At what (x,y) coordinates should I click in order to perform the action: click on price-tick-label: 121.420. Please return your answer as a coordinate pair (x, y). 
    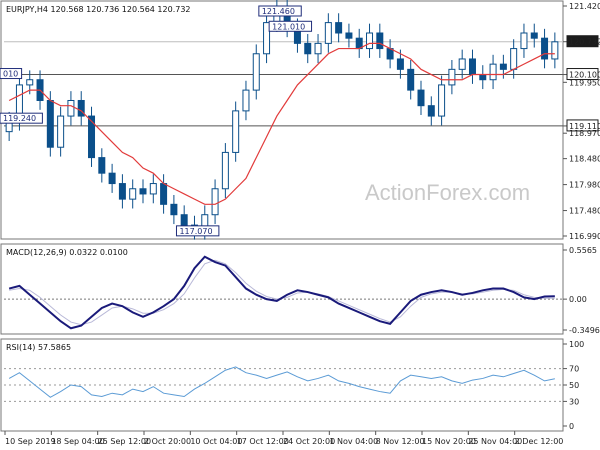
    Looking at the image, I should click on (584, 6).